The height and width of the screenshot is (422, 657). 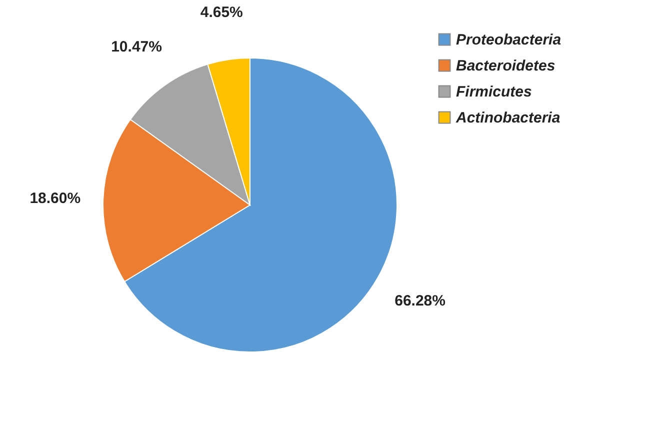 What do you see at coordinates (507, 118) in the screenshot?
I see `legend-label: Actinobacteria` at bounding box center [507, 118].